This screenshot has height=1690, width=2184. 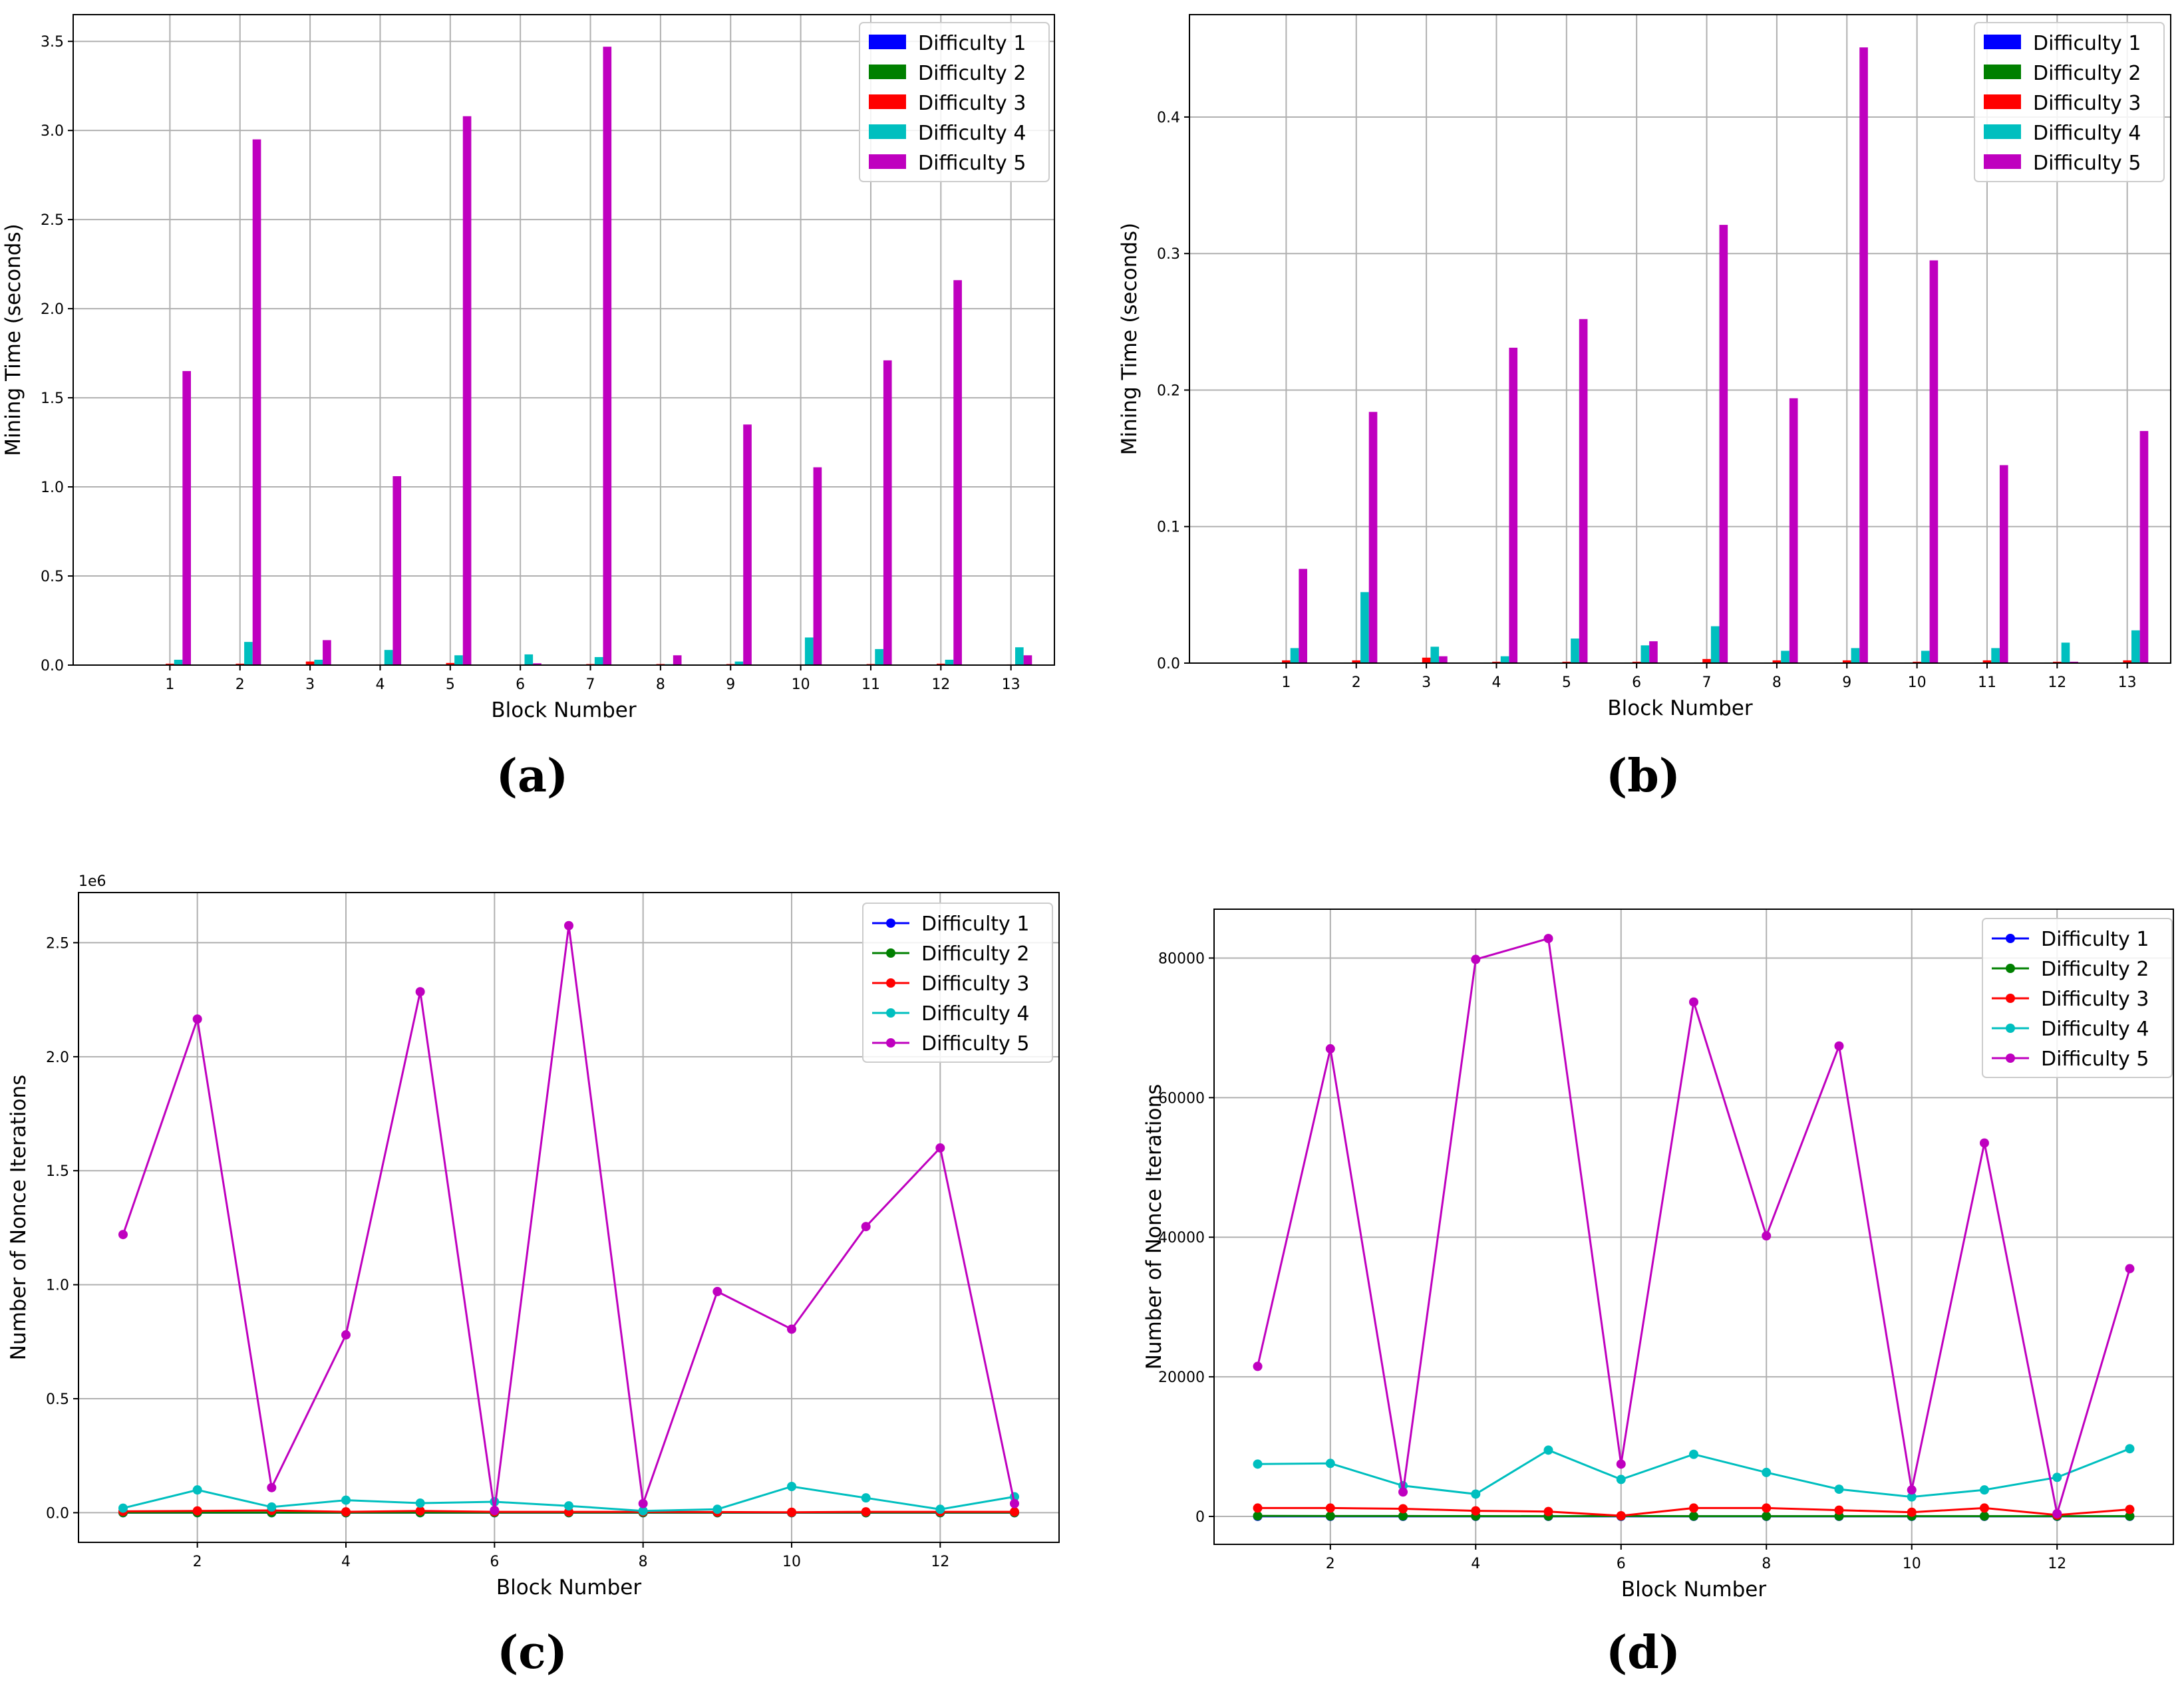 I want to click on panel-label-c: (c), so click(x=532, y=1653).